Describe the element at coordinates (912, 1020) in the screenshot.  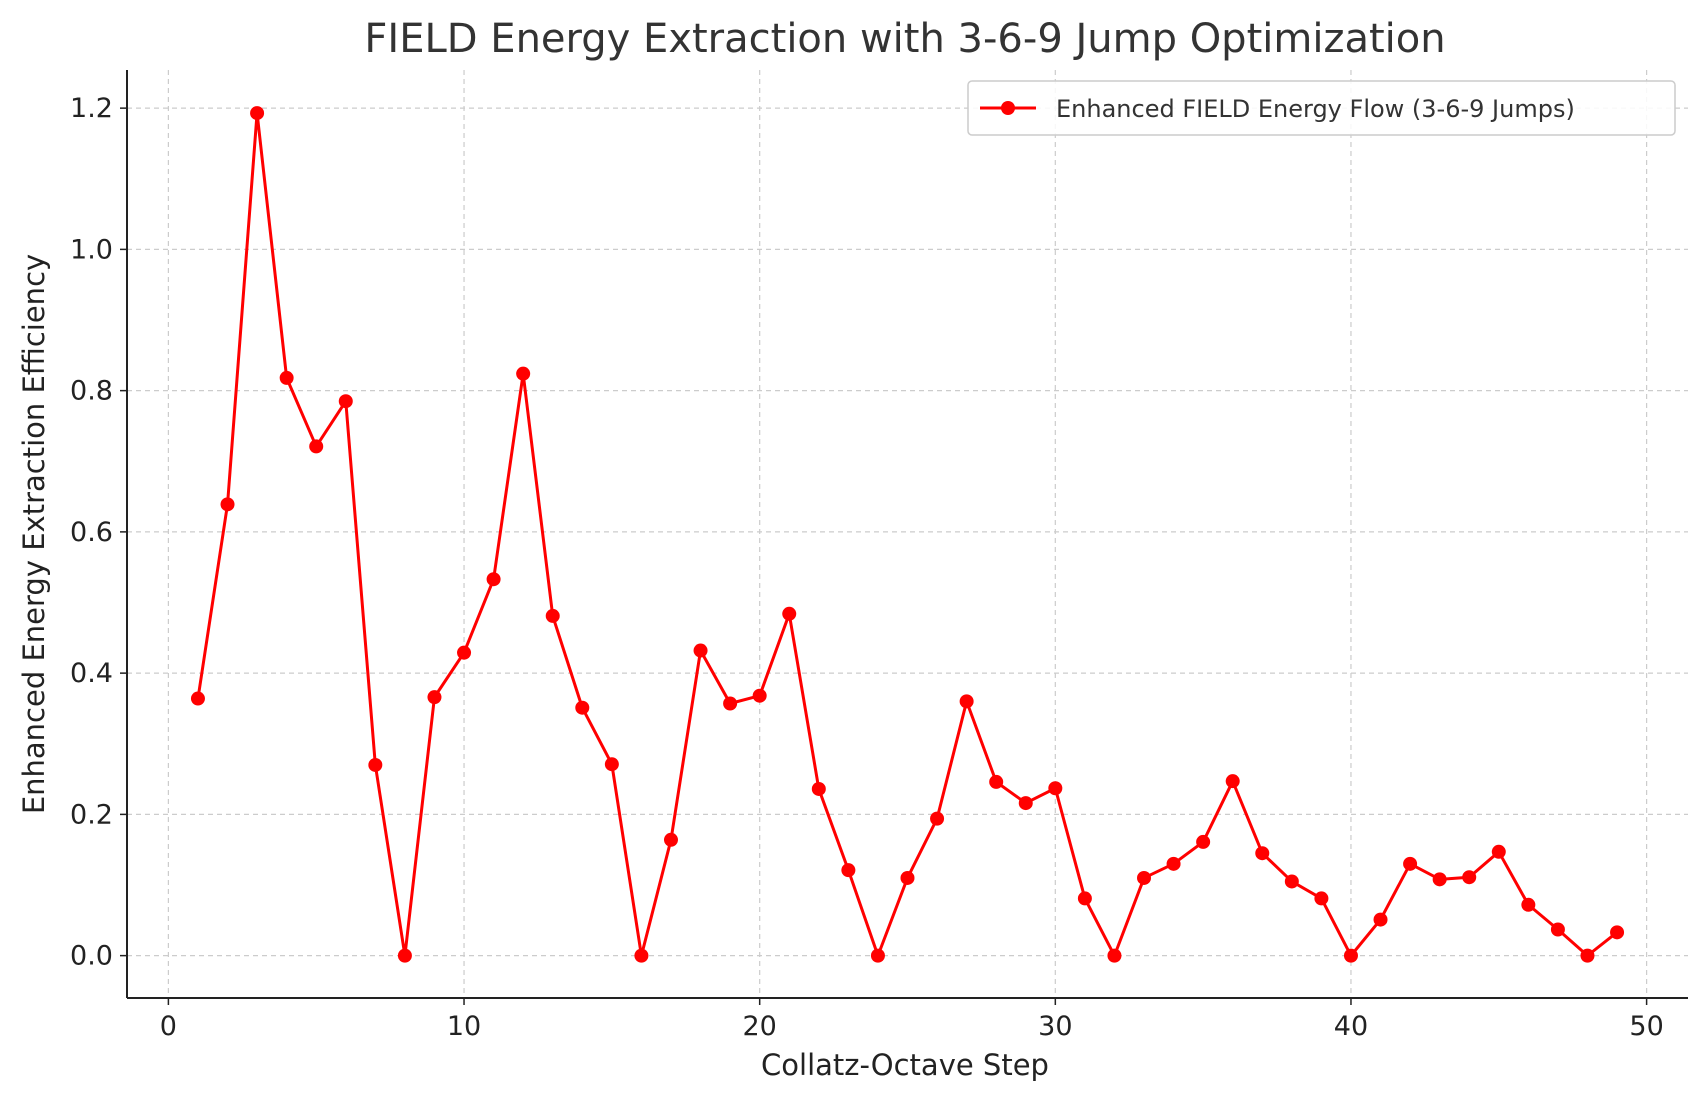
I see `x-axis-ticks: 0 10 20 30 40 50` at that location.